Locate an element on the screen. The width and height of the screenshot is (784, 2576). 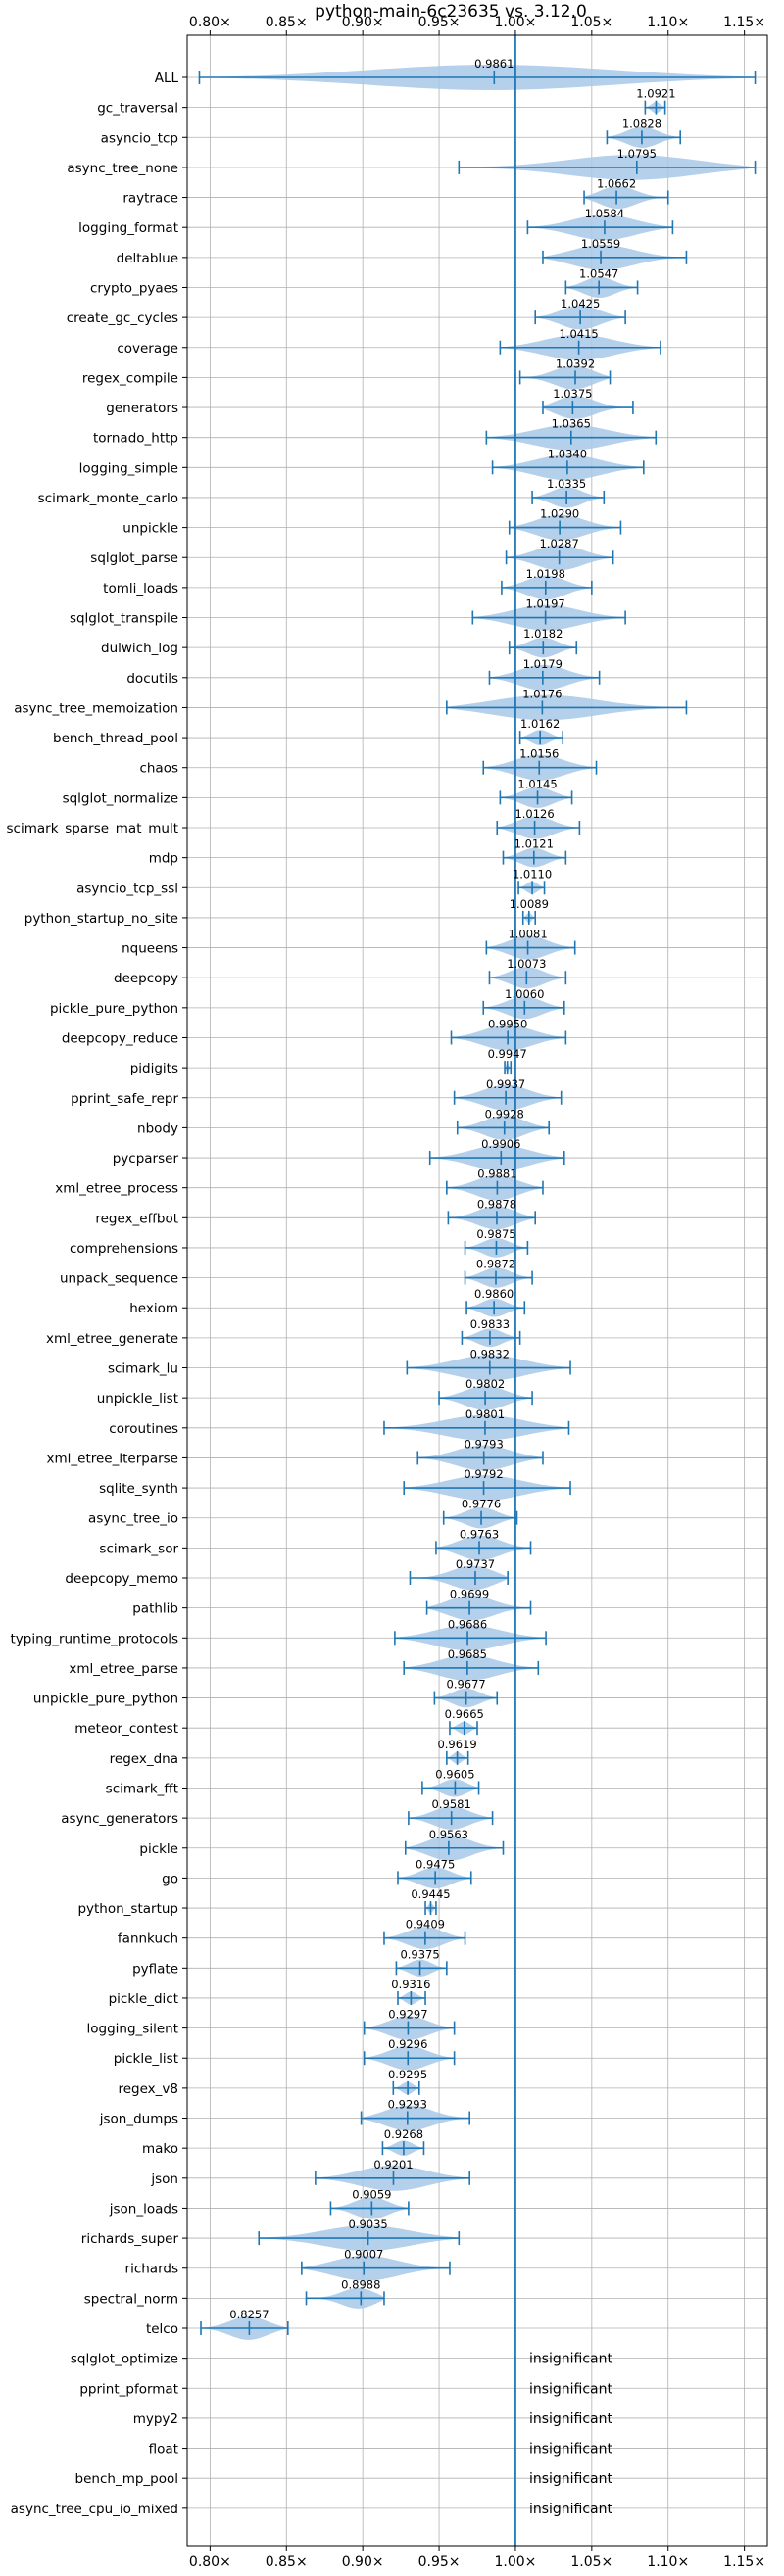
value-label: 0.9875 is located at coordinates (495, 1234).